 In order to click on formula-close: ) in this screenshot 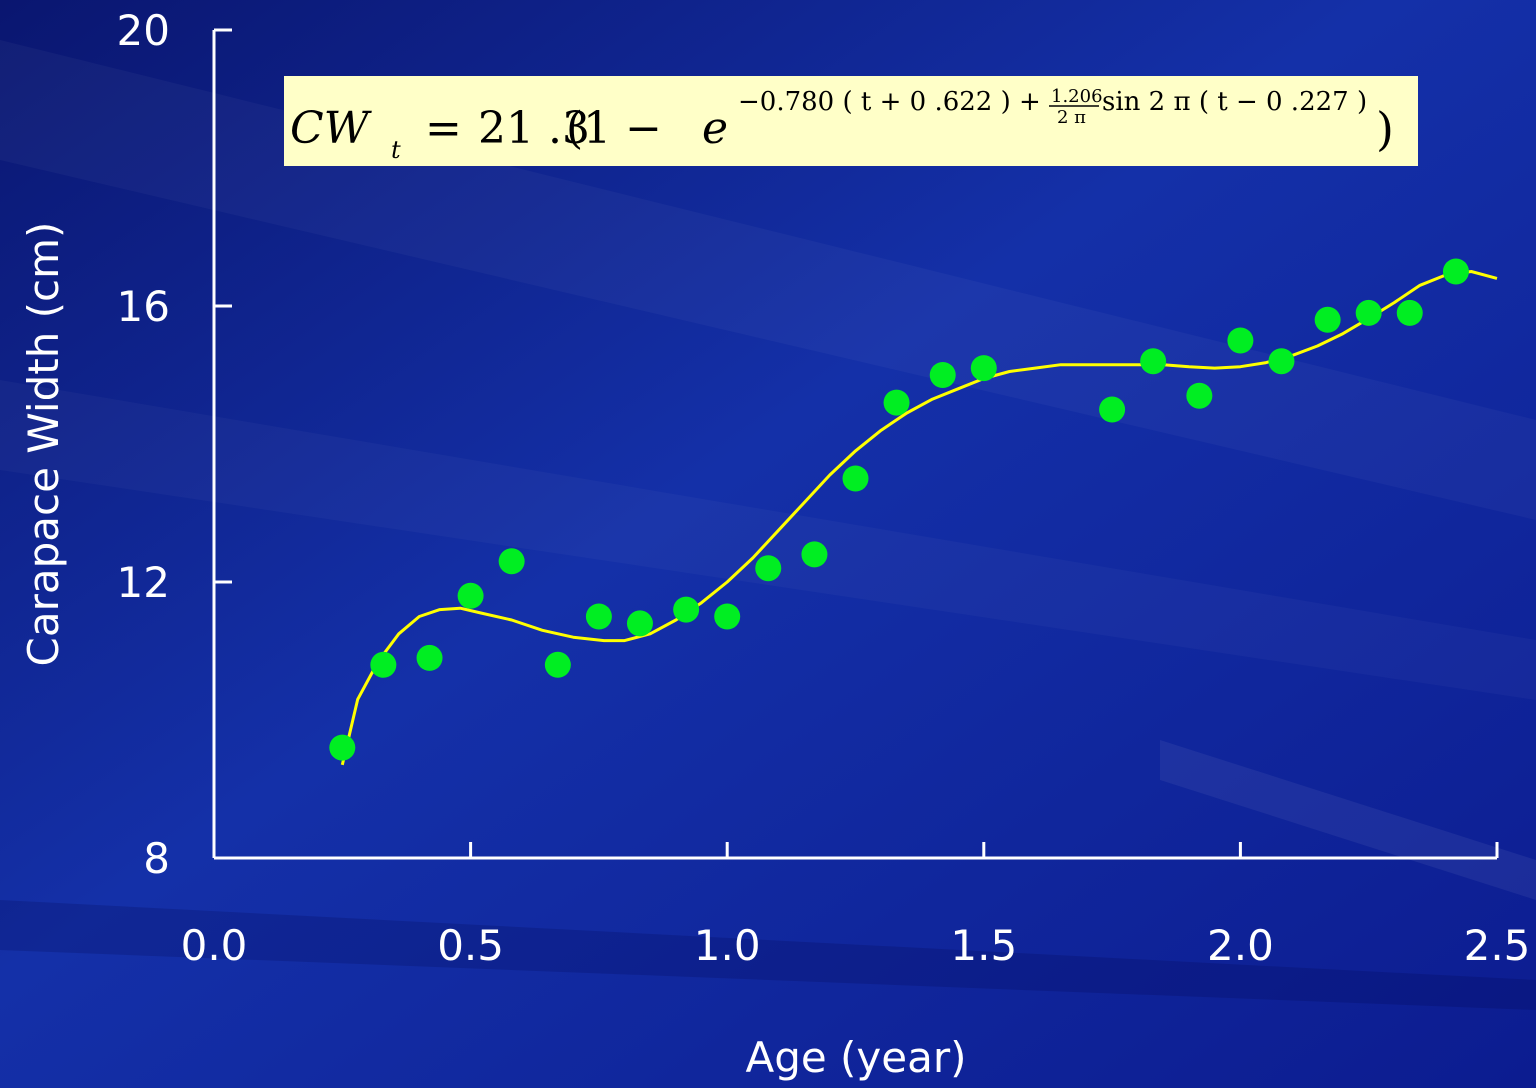, I will do `click(1385, 129)`.